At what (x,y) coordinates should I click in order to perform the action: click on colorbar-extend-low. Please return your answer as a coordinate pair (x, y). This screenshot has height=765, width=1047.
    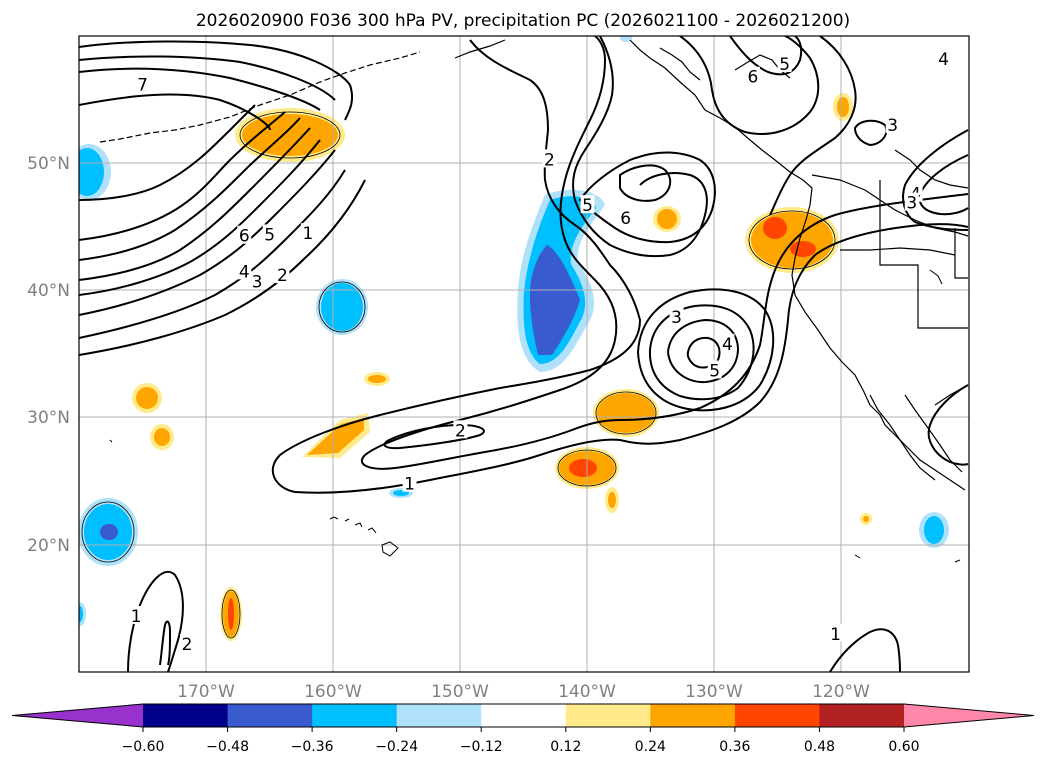
    Looking at the image, I should click on (77, 715).